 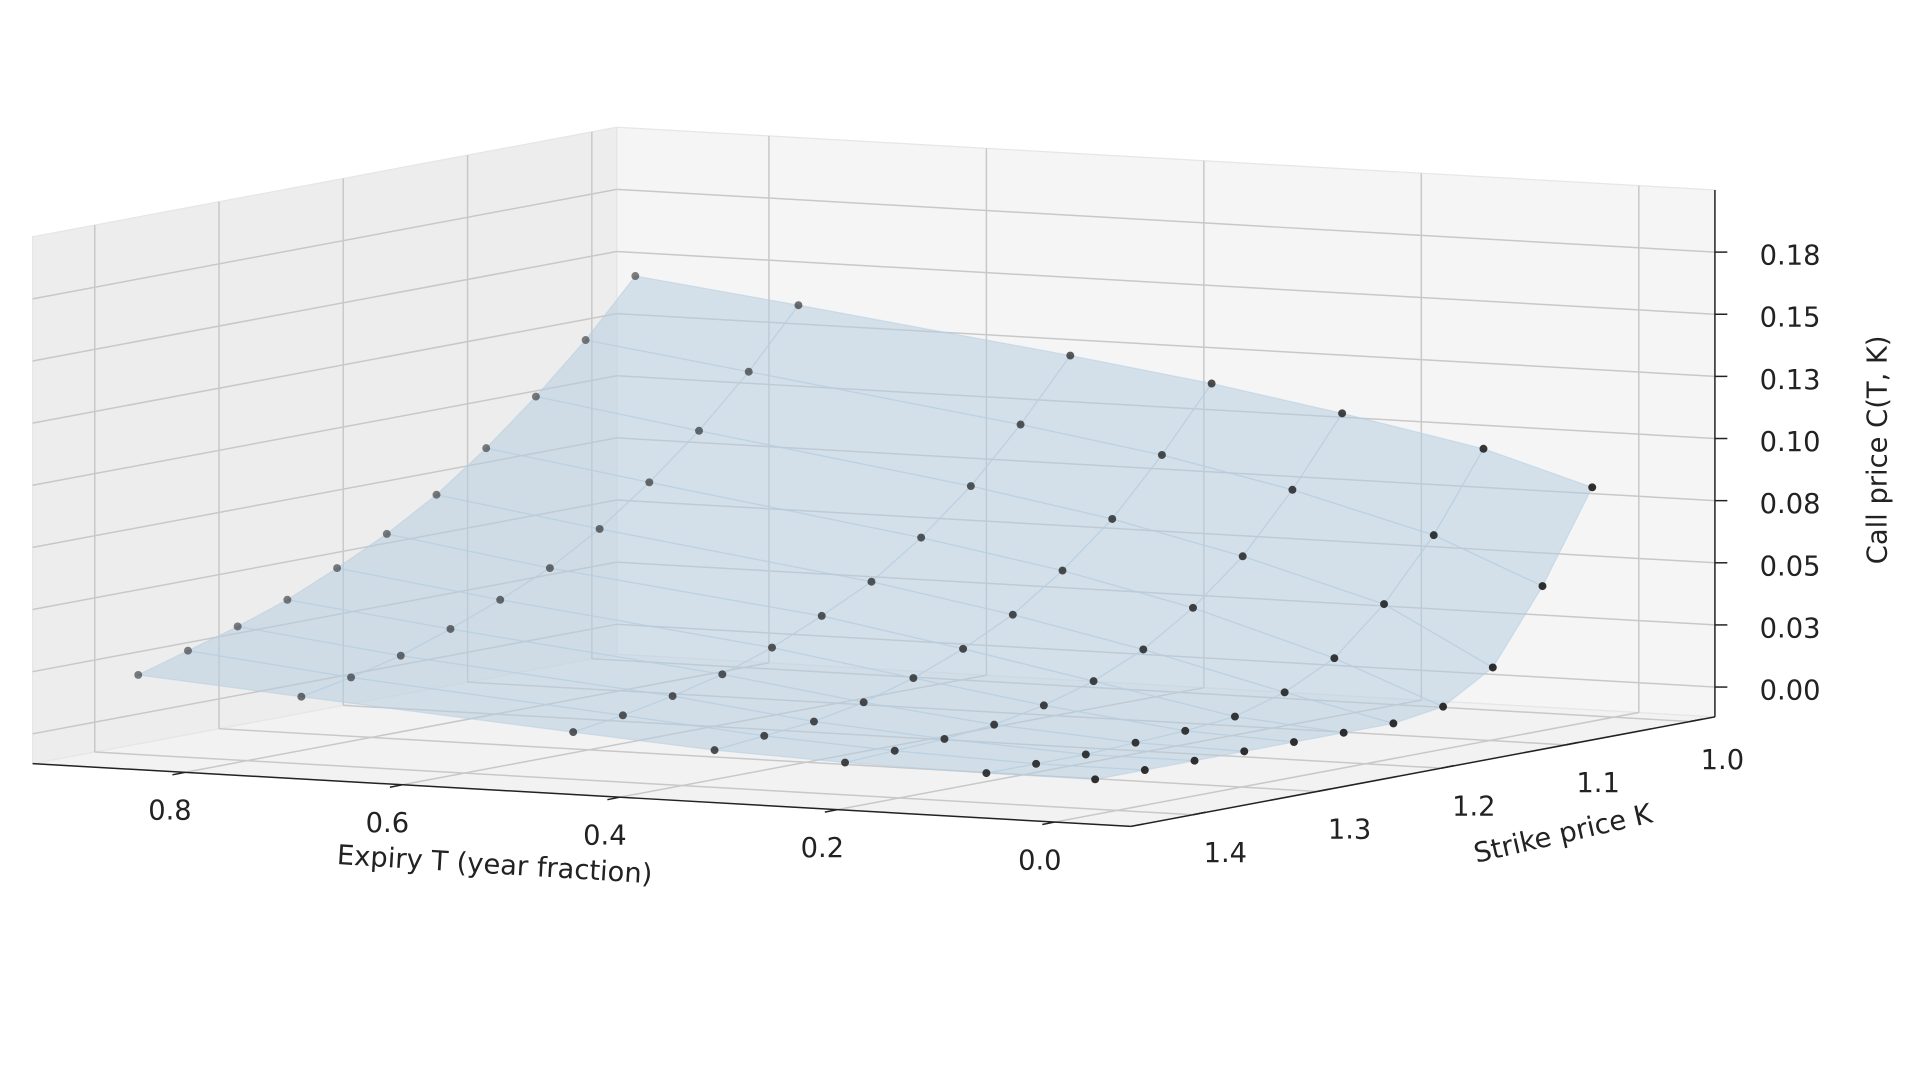 I want to click on z-tick-label: 0.10, so click(x=1790, y=442).